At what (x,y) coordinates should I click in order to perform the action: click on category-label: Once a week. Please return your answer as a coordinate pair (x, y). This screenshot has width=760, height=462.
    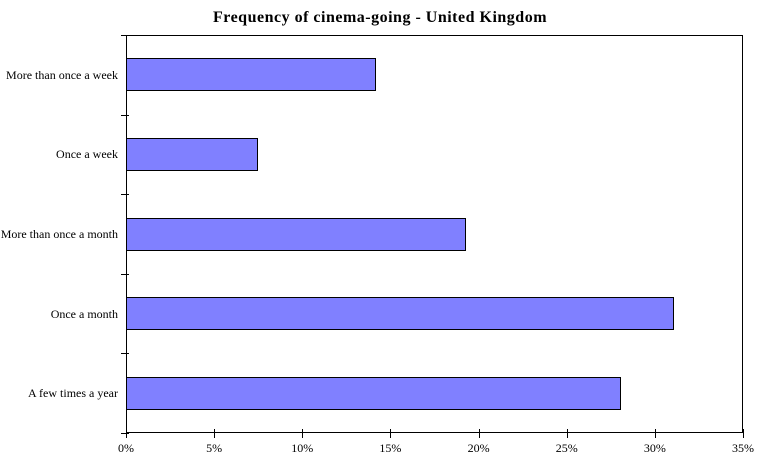
    Looking at the image, I should click on (87, 154).